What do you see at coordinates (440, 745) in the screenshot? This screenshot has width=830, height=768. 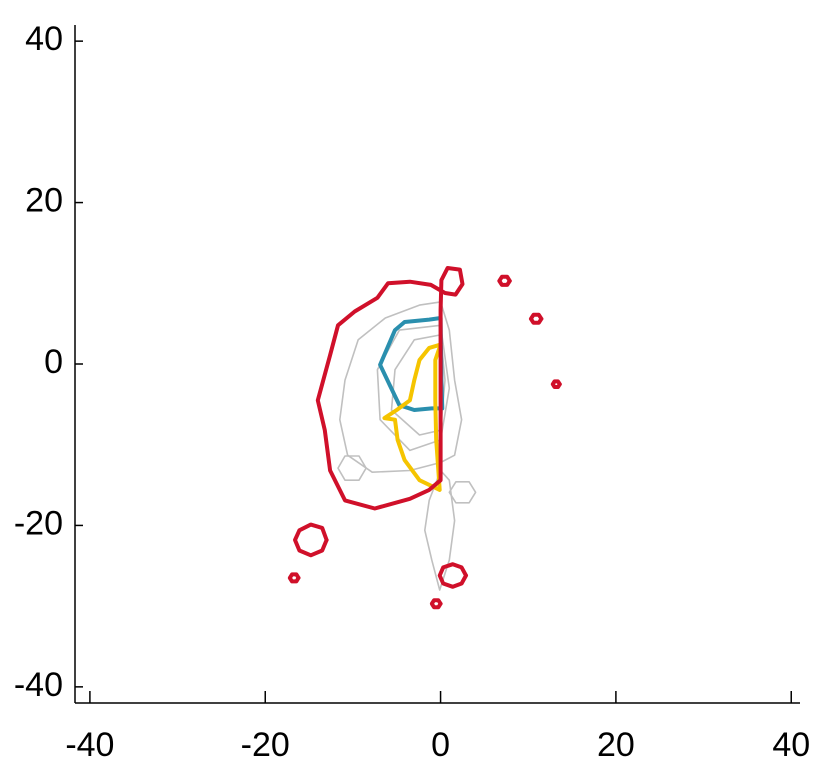 I see `x-tick-label: 0` at bounding box center [440, 745].